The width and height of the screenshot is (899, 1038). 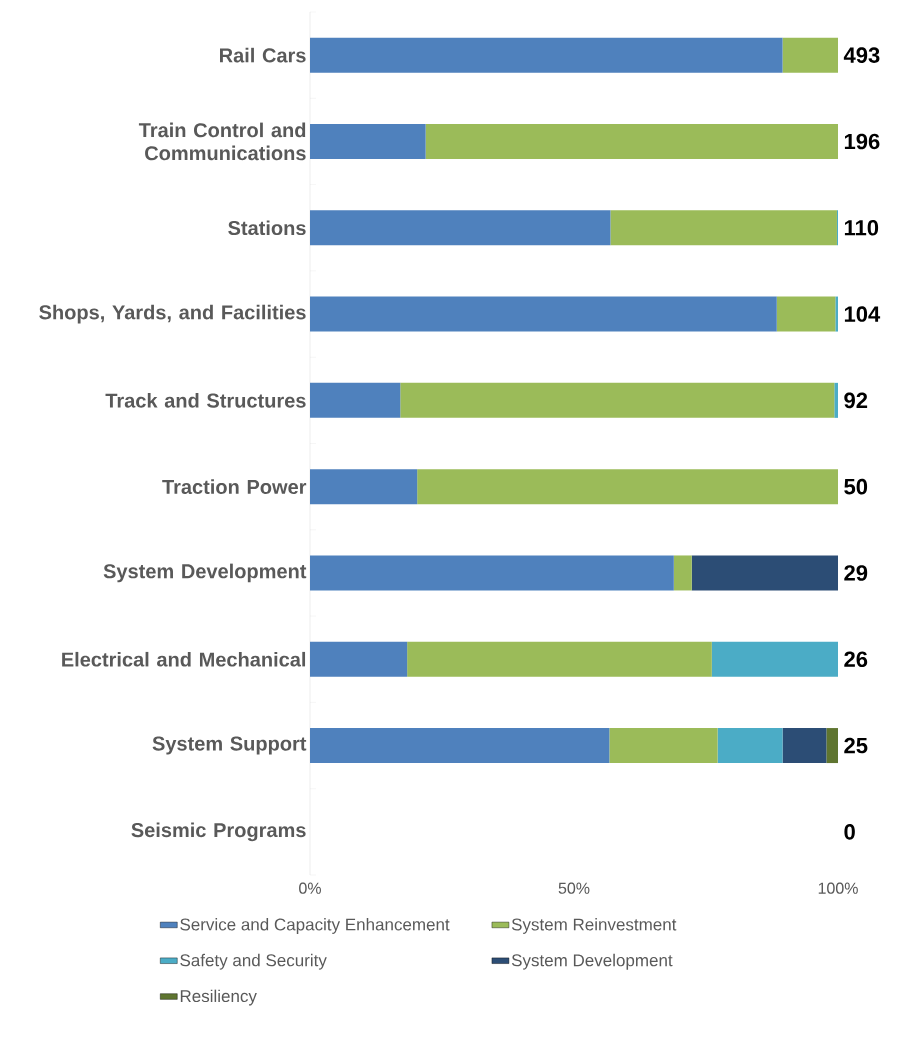 What do you see at coordinates (253, 961) in the screenshot?
I see `legend-label: Safety and Security` at bounding box center [253, 961].